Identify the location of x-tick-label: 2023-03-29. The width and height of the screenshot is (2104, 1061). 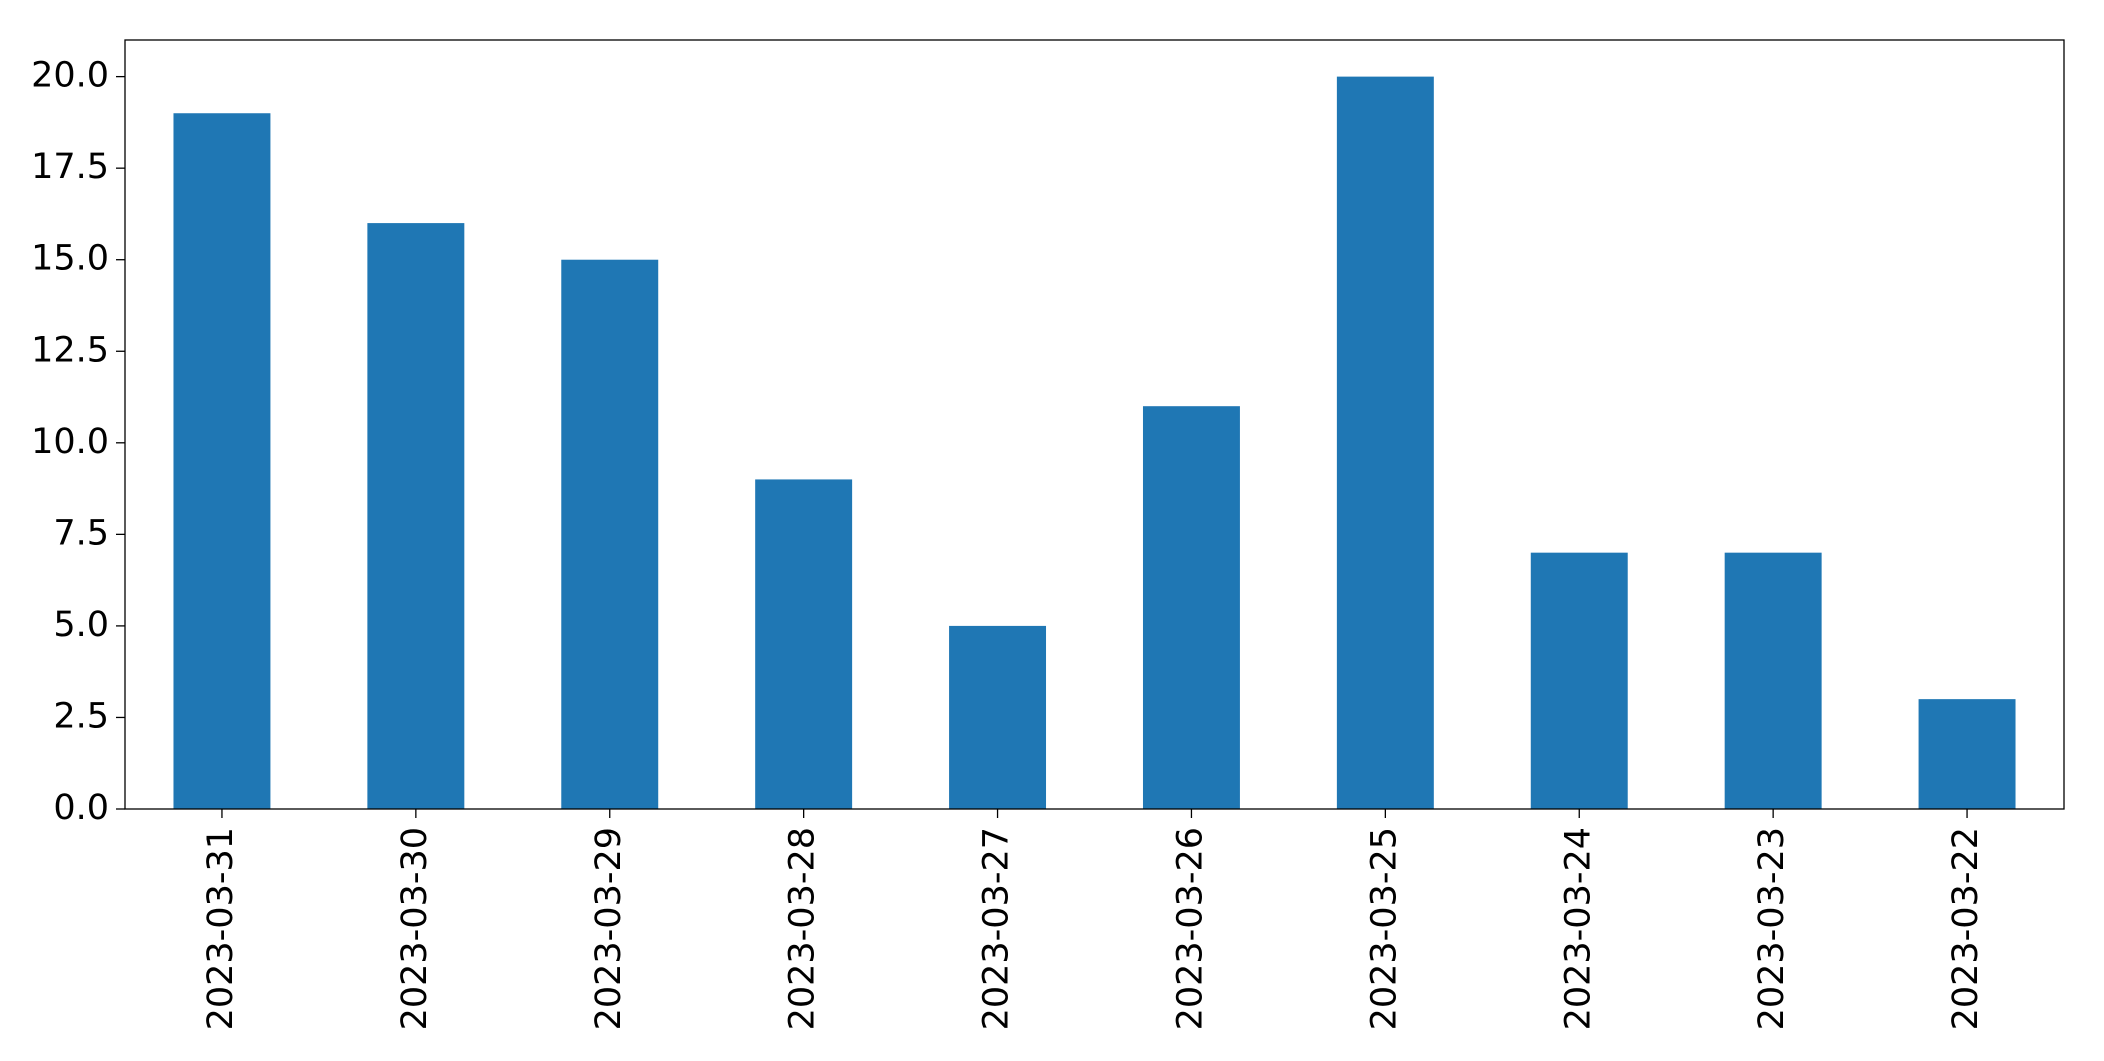
(609, 928).